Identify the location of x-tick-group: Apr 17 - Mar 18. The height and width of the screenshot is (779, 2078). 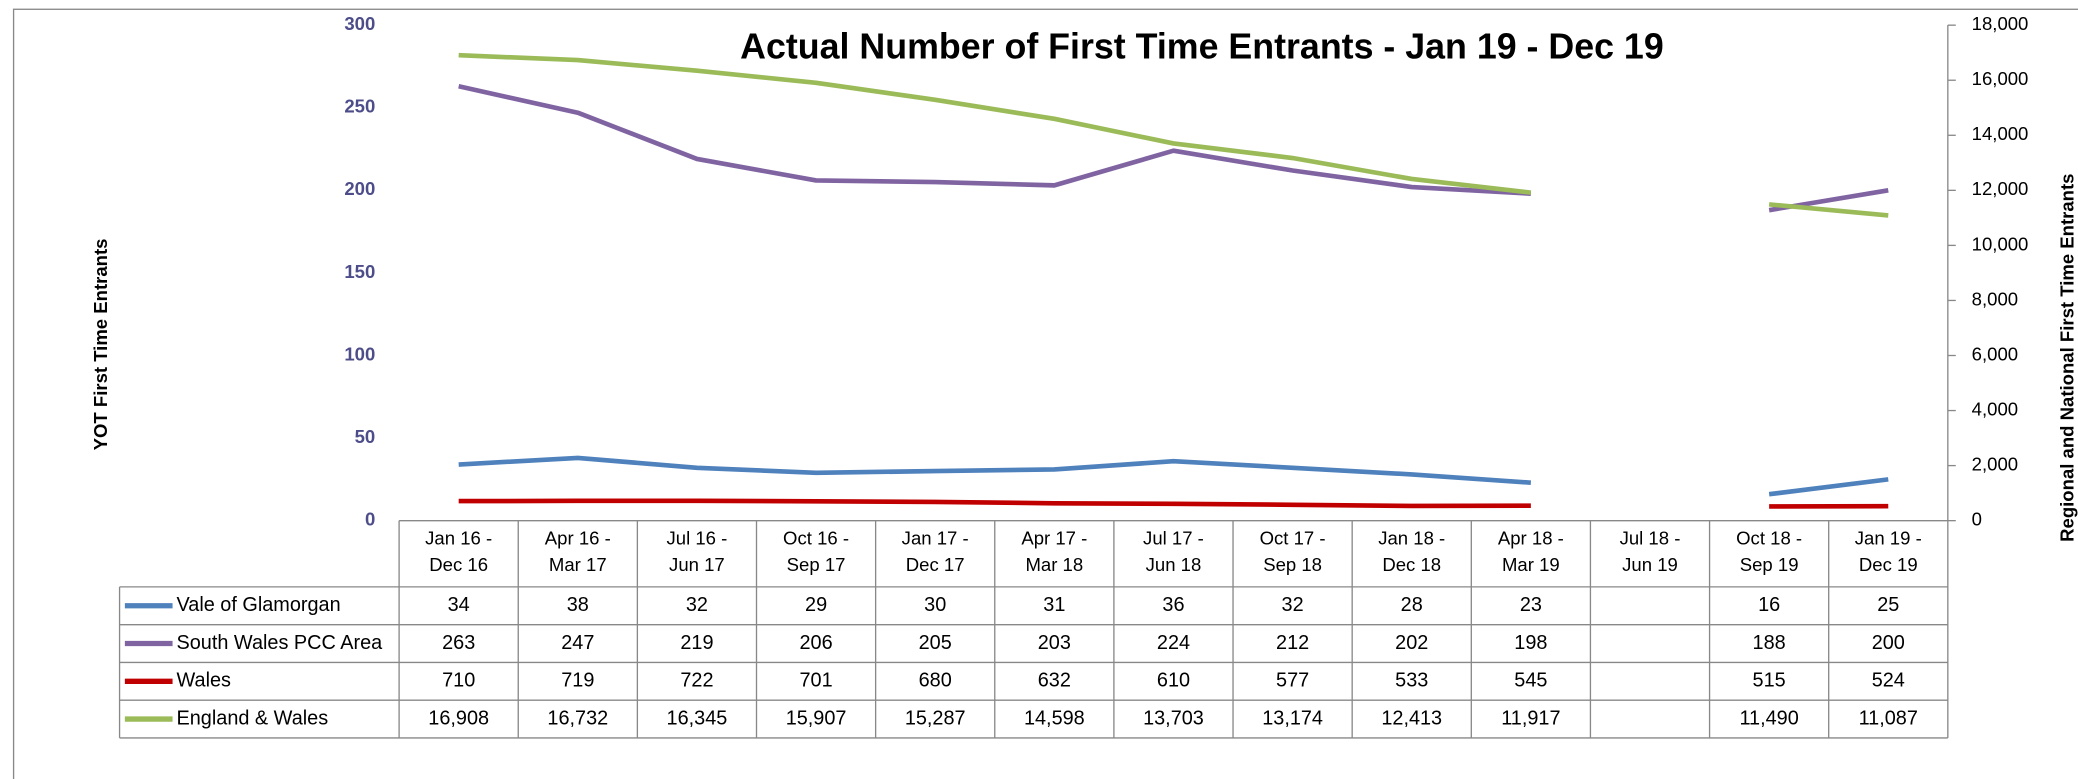
(1054, 551).